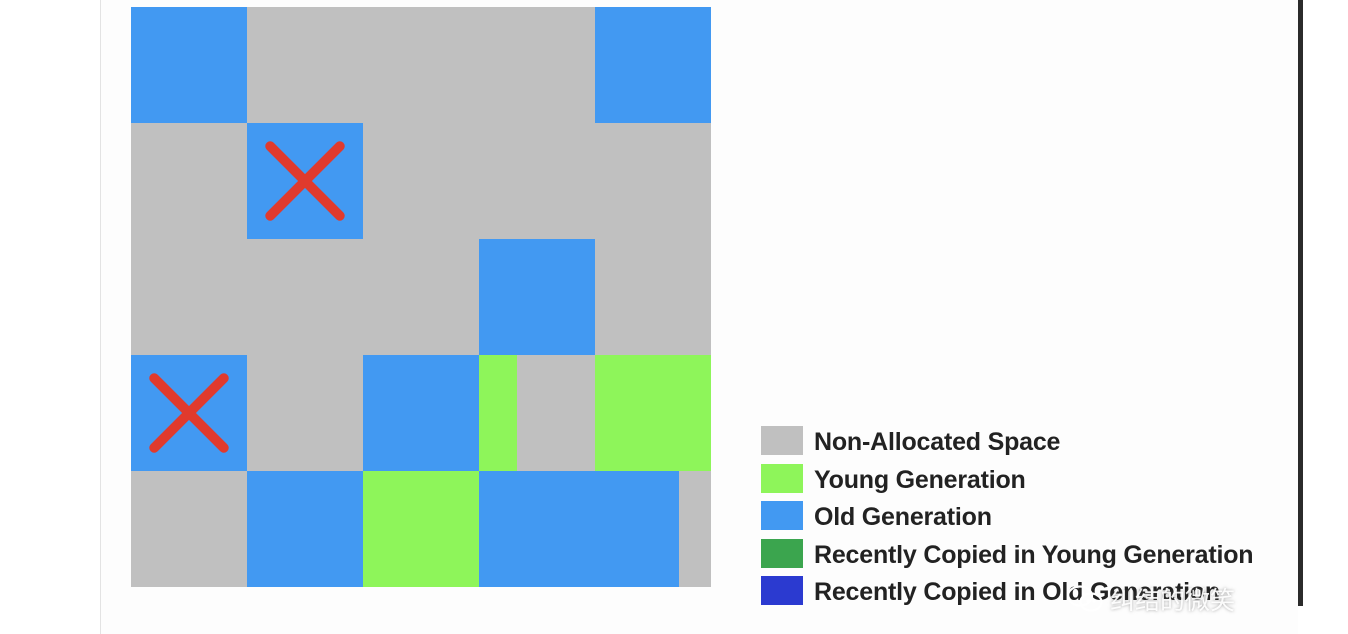 The height and width of the screenshot is (634, 1348). Describe the element at coordinates (1300, 303) in the screenshot. I see `frame-edge` at that location.